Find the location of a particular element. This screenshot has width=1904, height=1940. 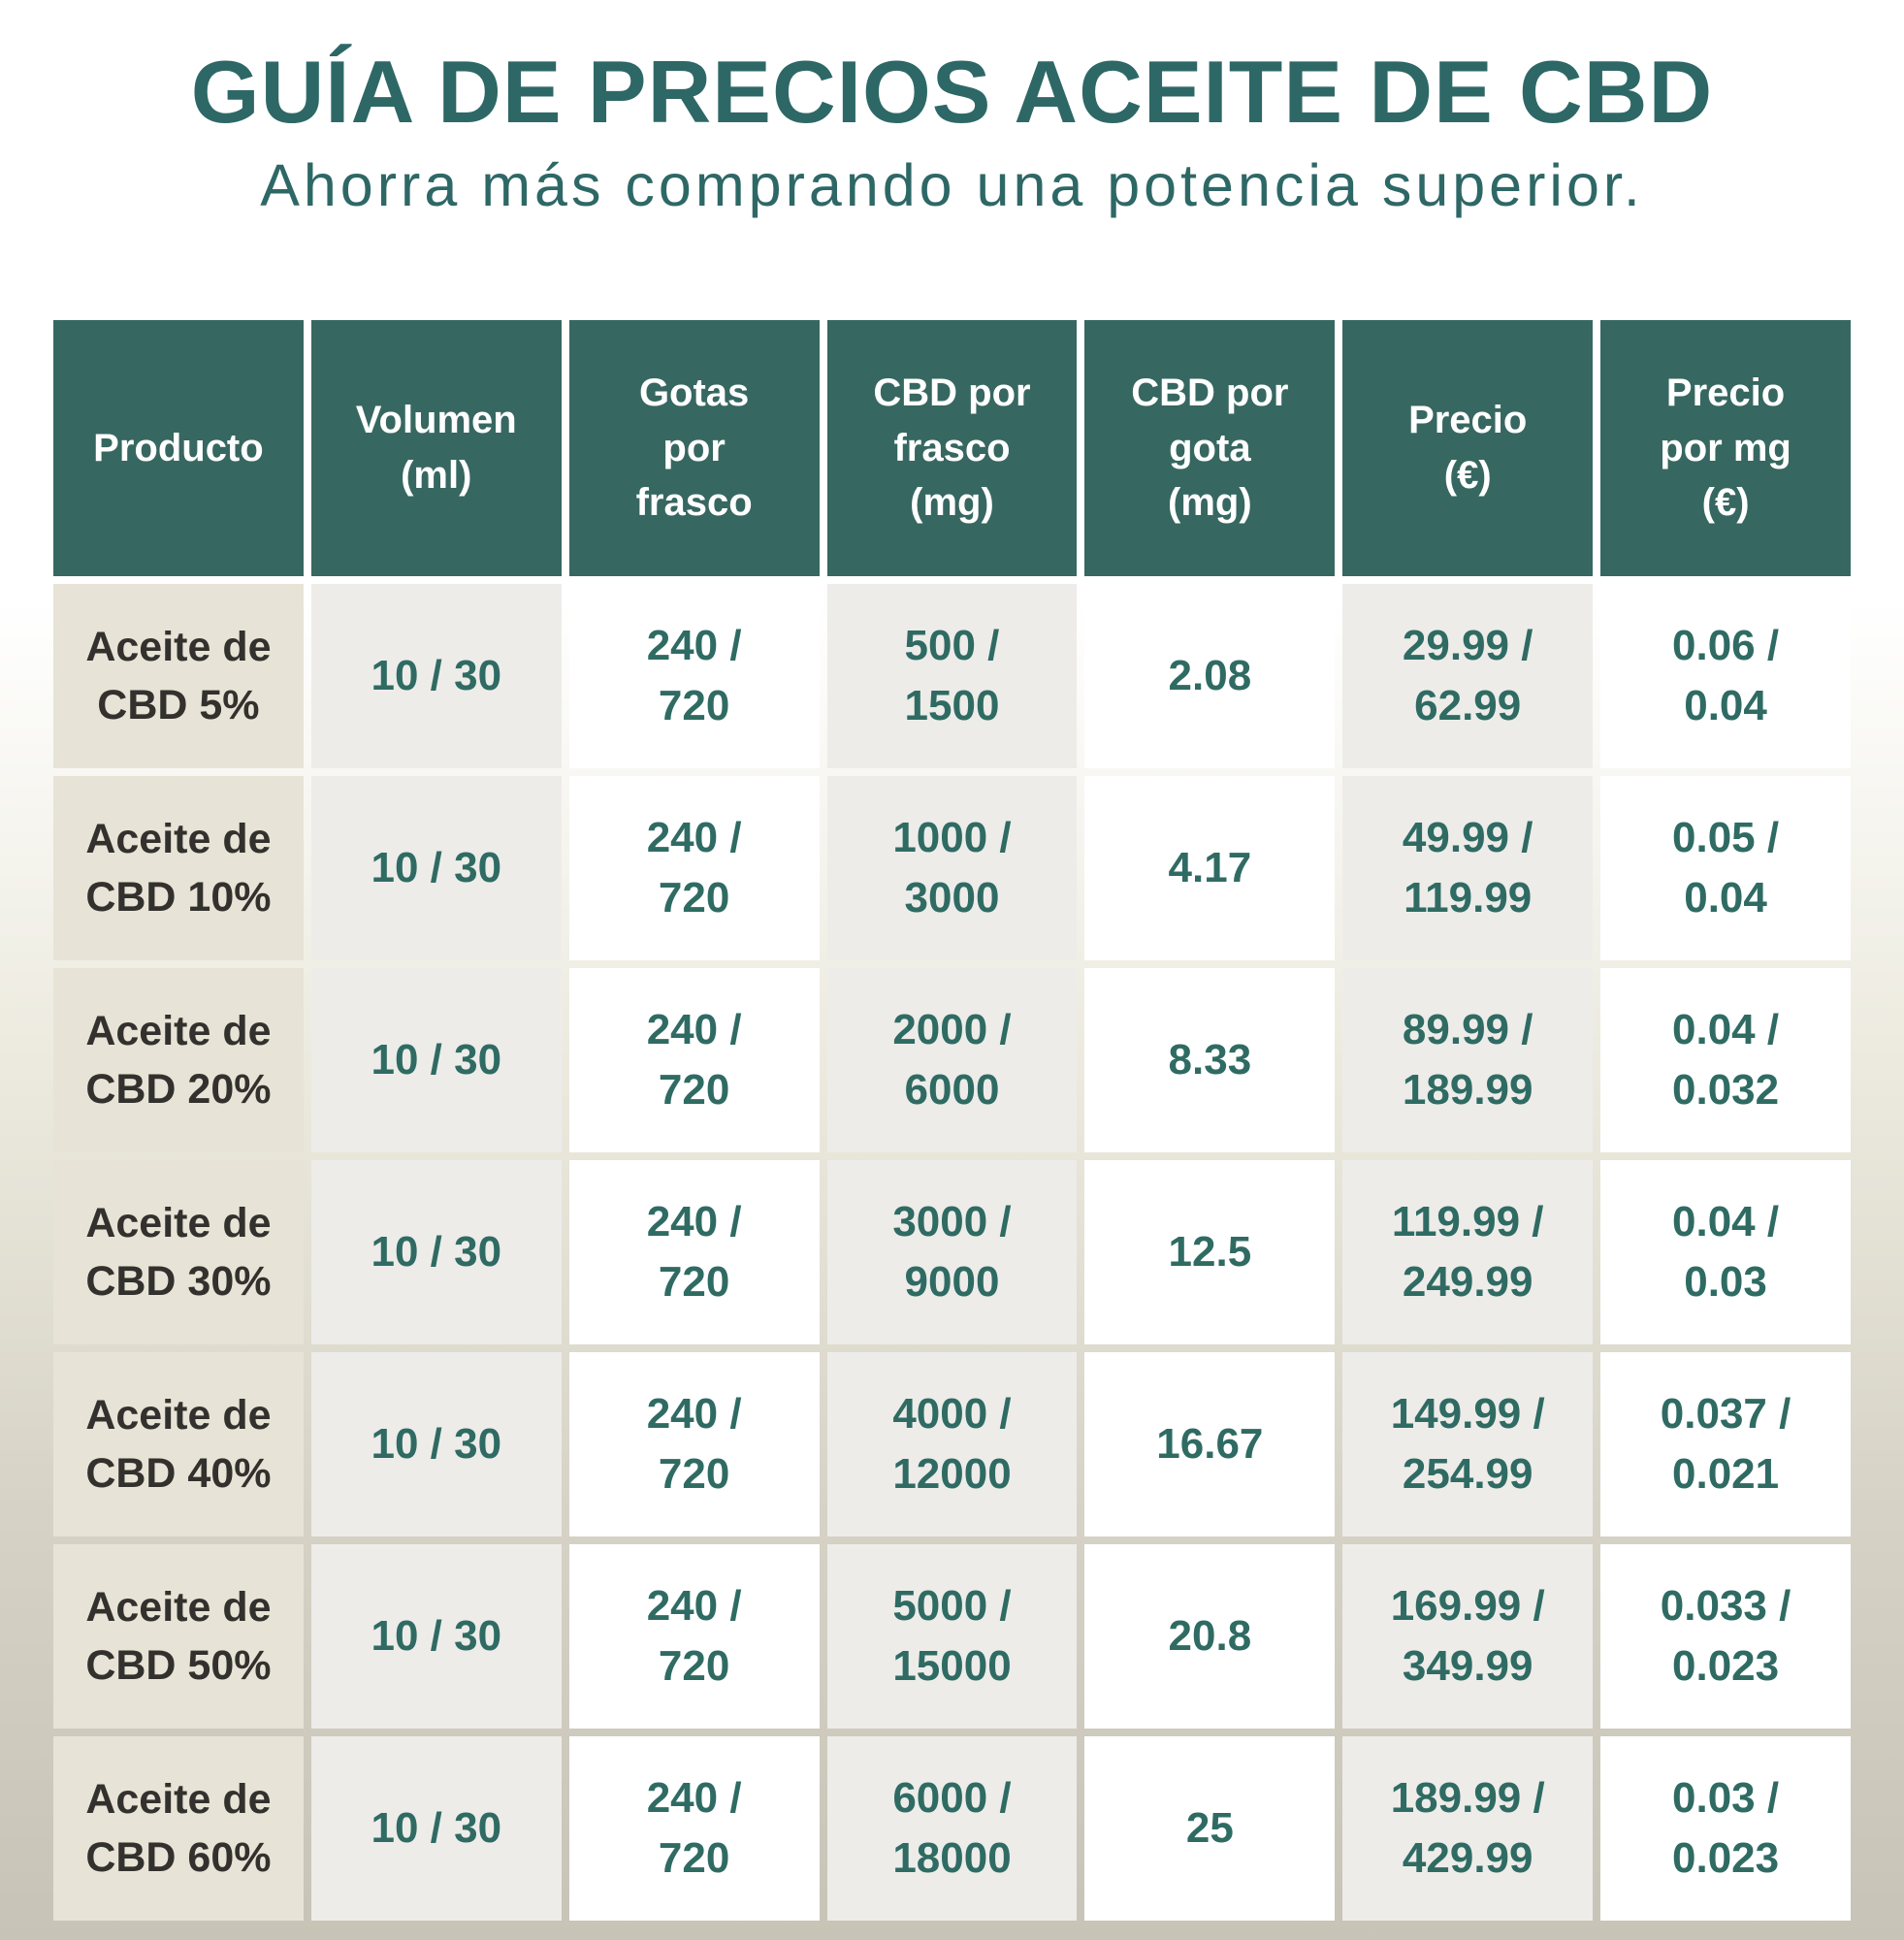

cell-producto: Aceite de CBD 50% is located at coordinates (178, 1636).